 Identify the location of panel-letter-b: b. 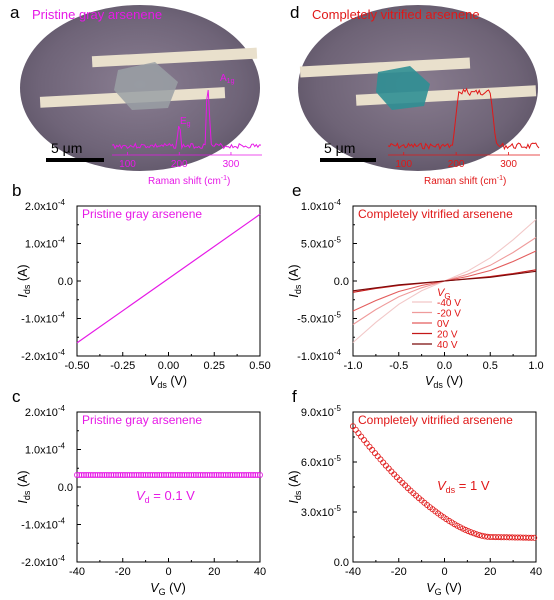
(16, 190).